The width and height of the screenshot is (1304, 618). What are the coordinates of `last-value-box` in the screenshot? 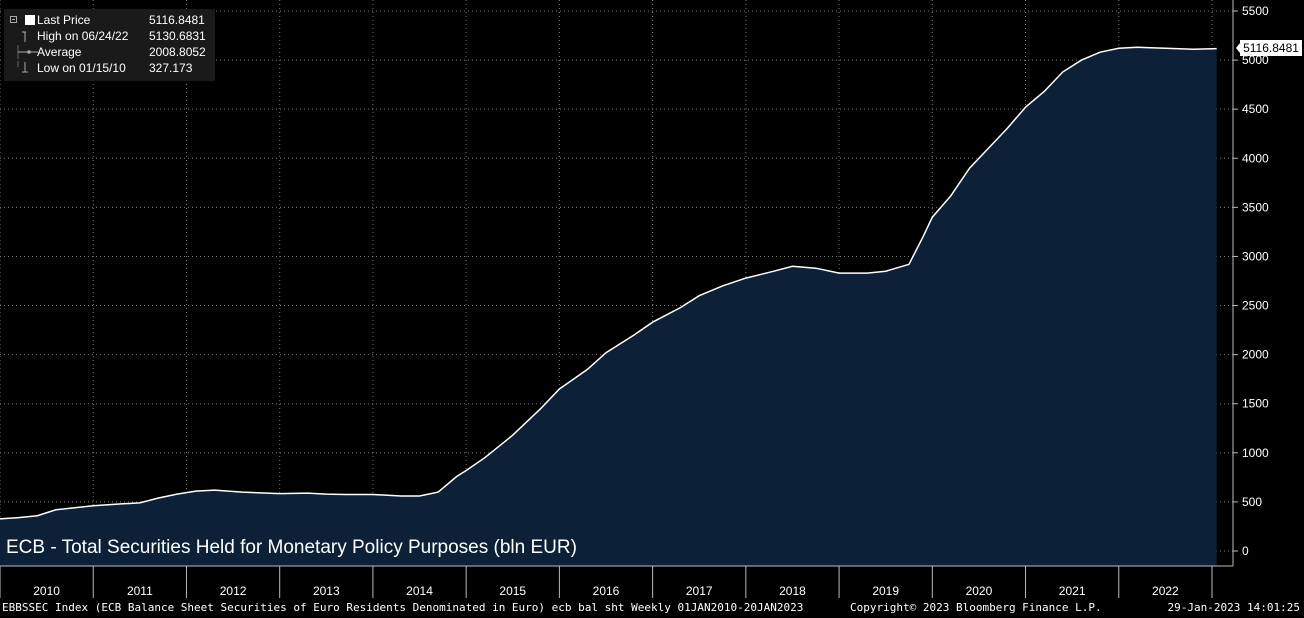 It's located at (1271, 48).